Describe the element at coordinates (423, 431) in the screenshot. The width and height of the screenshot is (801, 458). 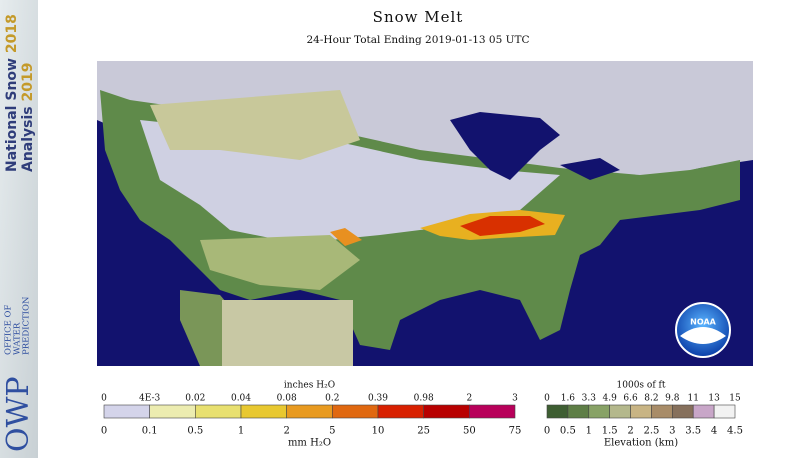
I see `legend-bottom-label: 25` at that location.